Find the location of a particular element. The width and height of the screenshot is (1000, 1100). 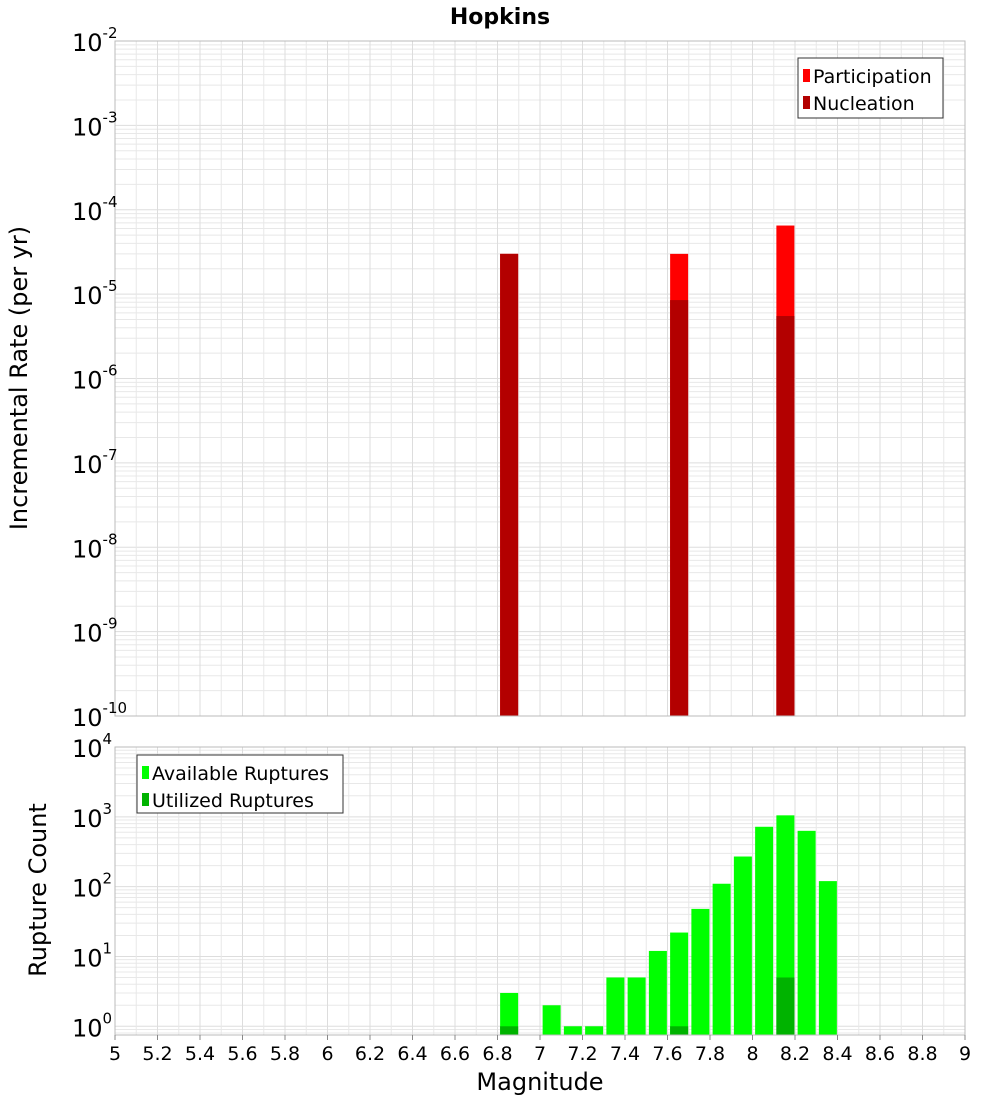

x-tick-label: 8.6 is located at coordinates (880, 1054).